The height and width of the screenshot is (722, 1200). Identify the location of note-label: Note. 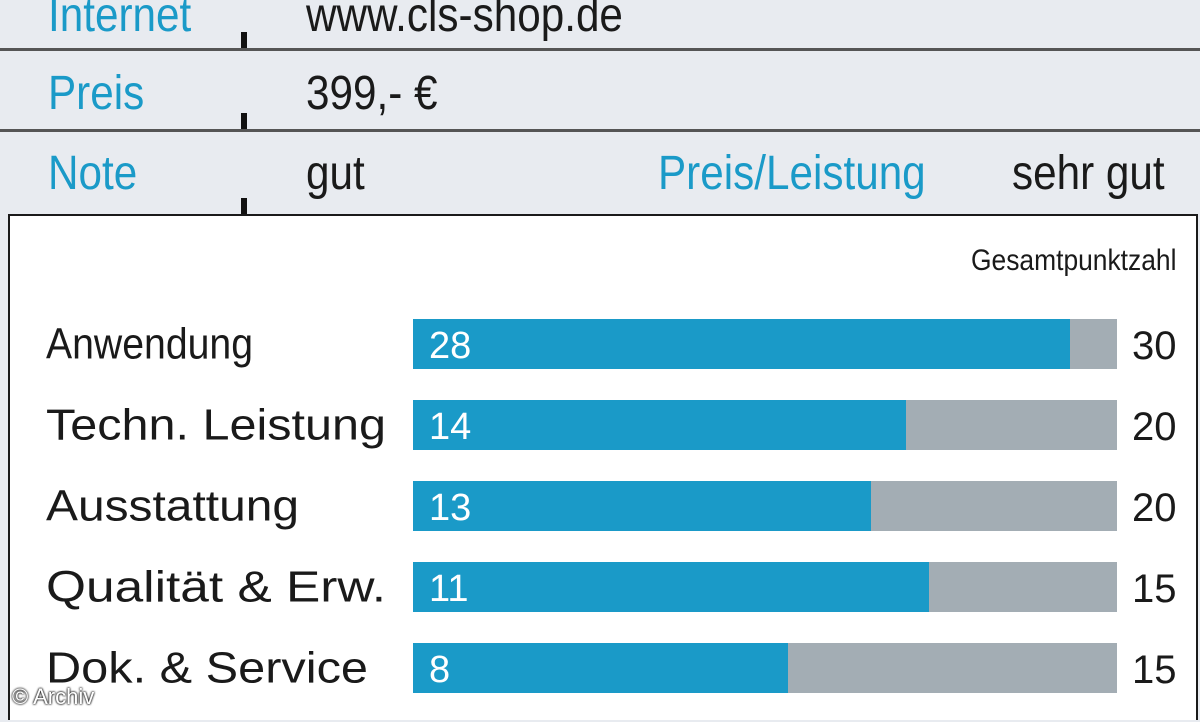
(93, 173).